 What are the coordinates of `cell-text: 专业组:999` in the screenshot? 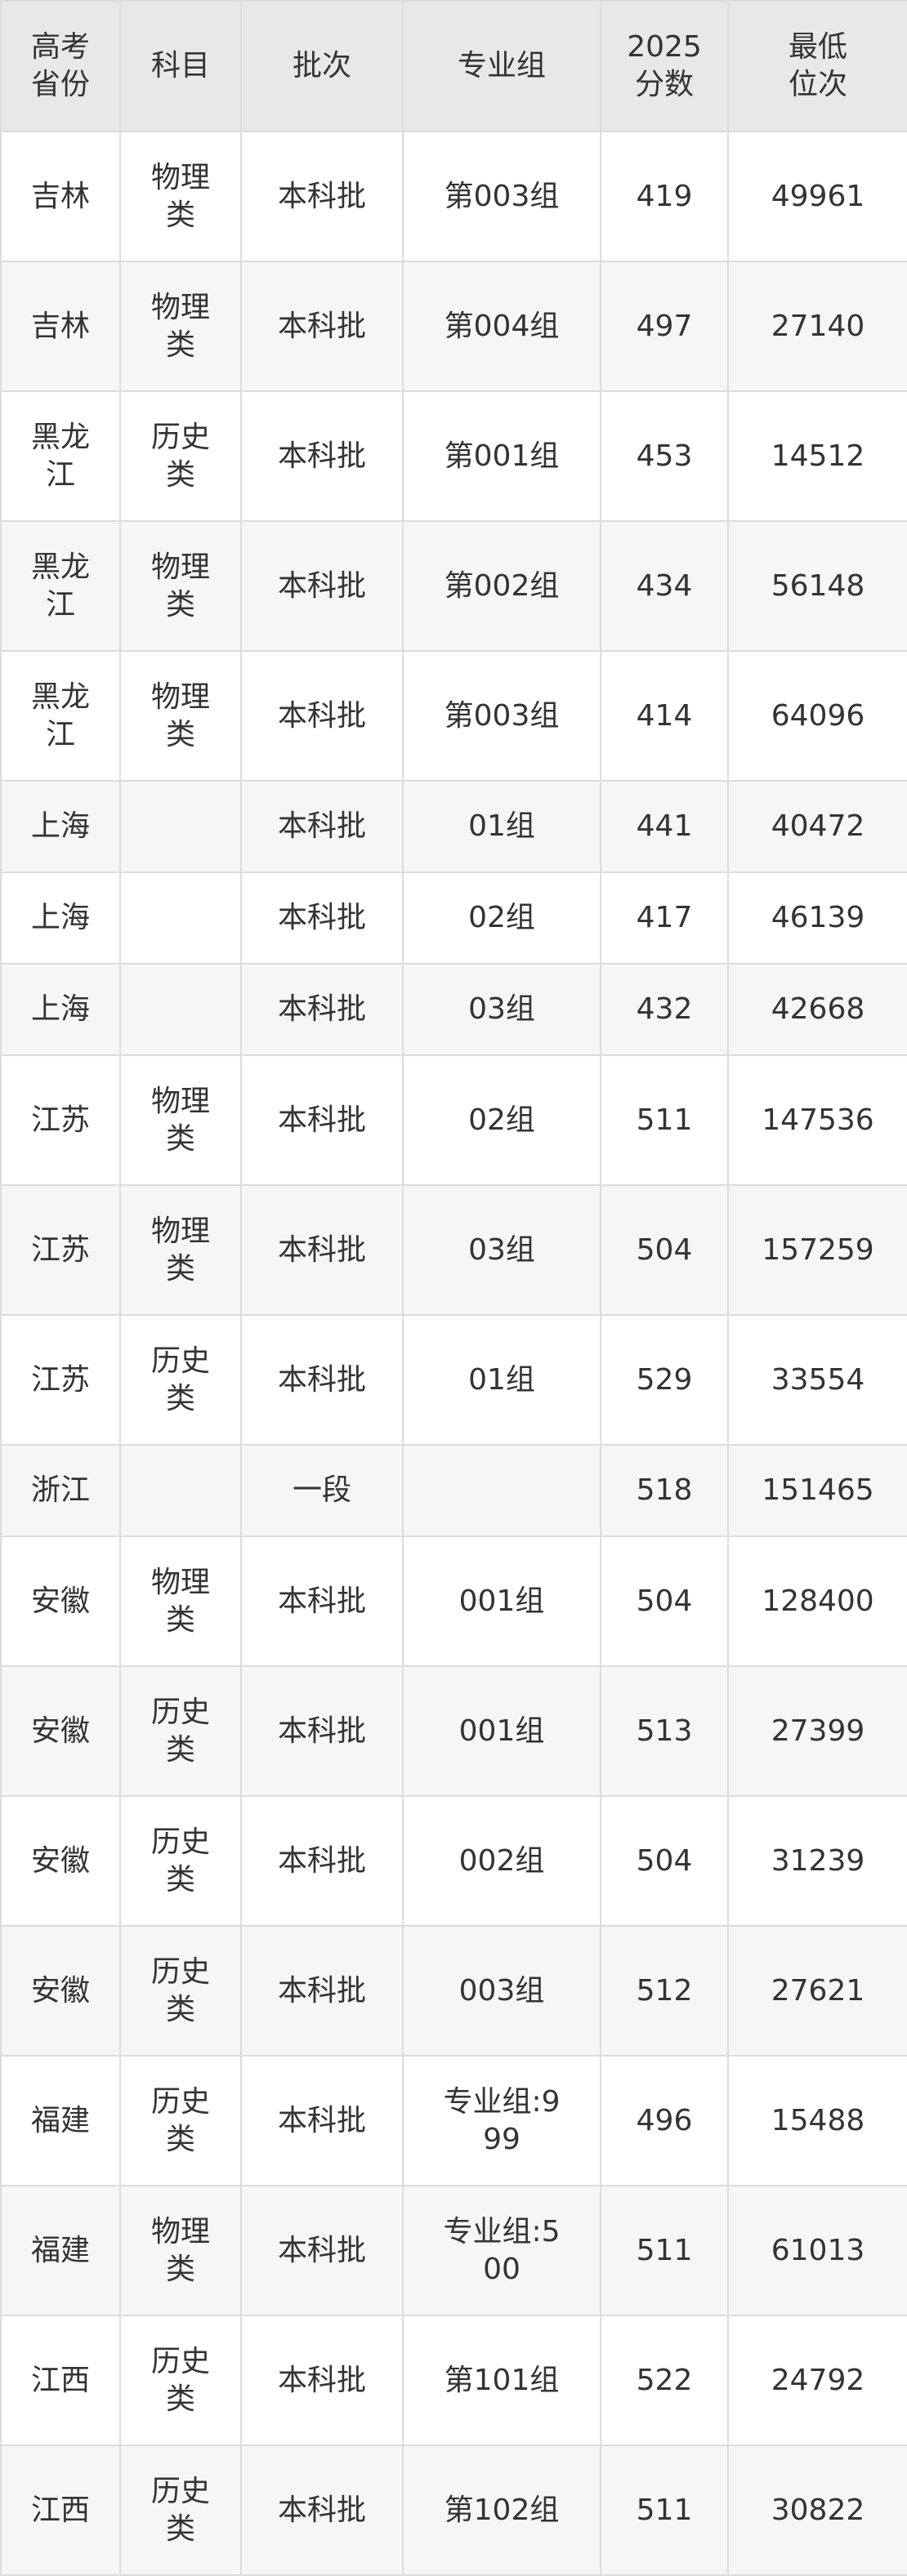 It's located at (502, 2120).